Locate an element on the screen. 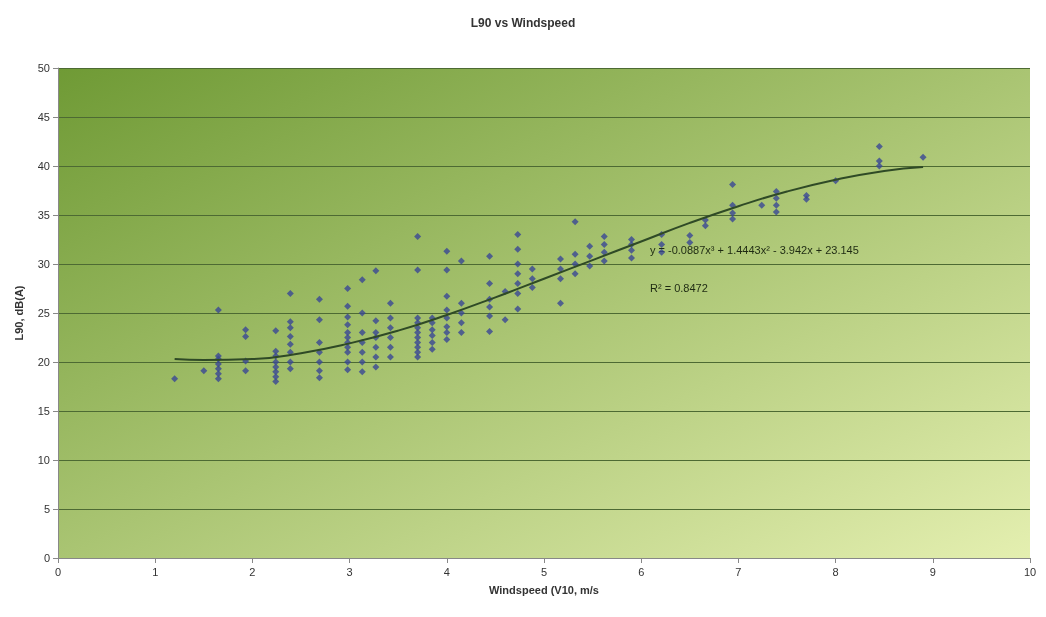 This screenshot has height=617, width=1046. x-tick-label: 1 is located at coordinates (155, 571).